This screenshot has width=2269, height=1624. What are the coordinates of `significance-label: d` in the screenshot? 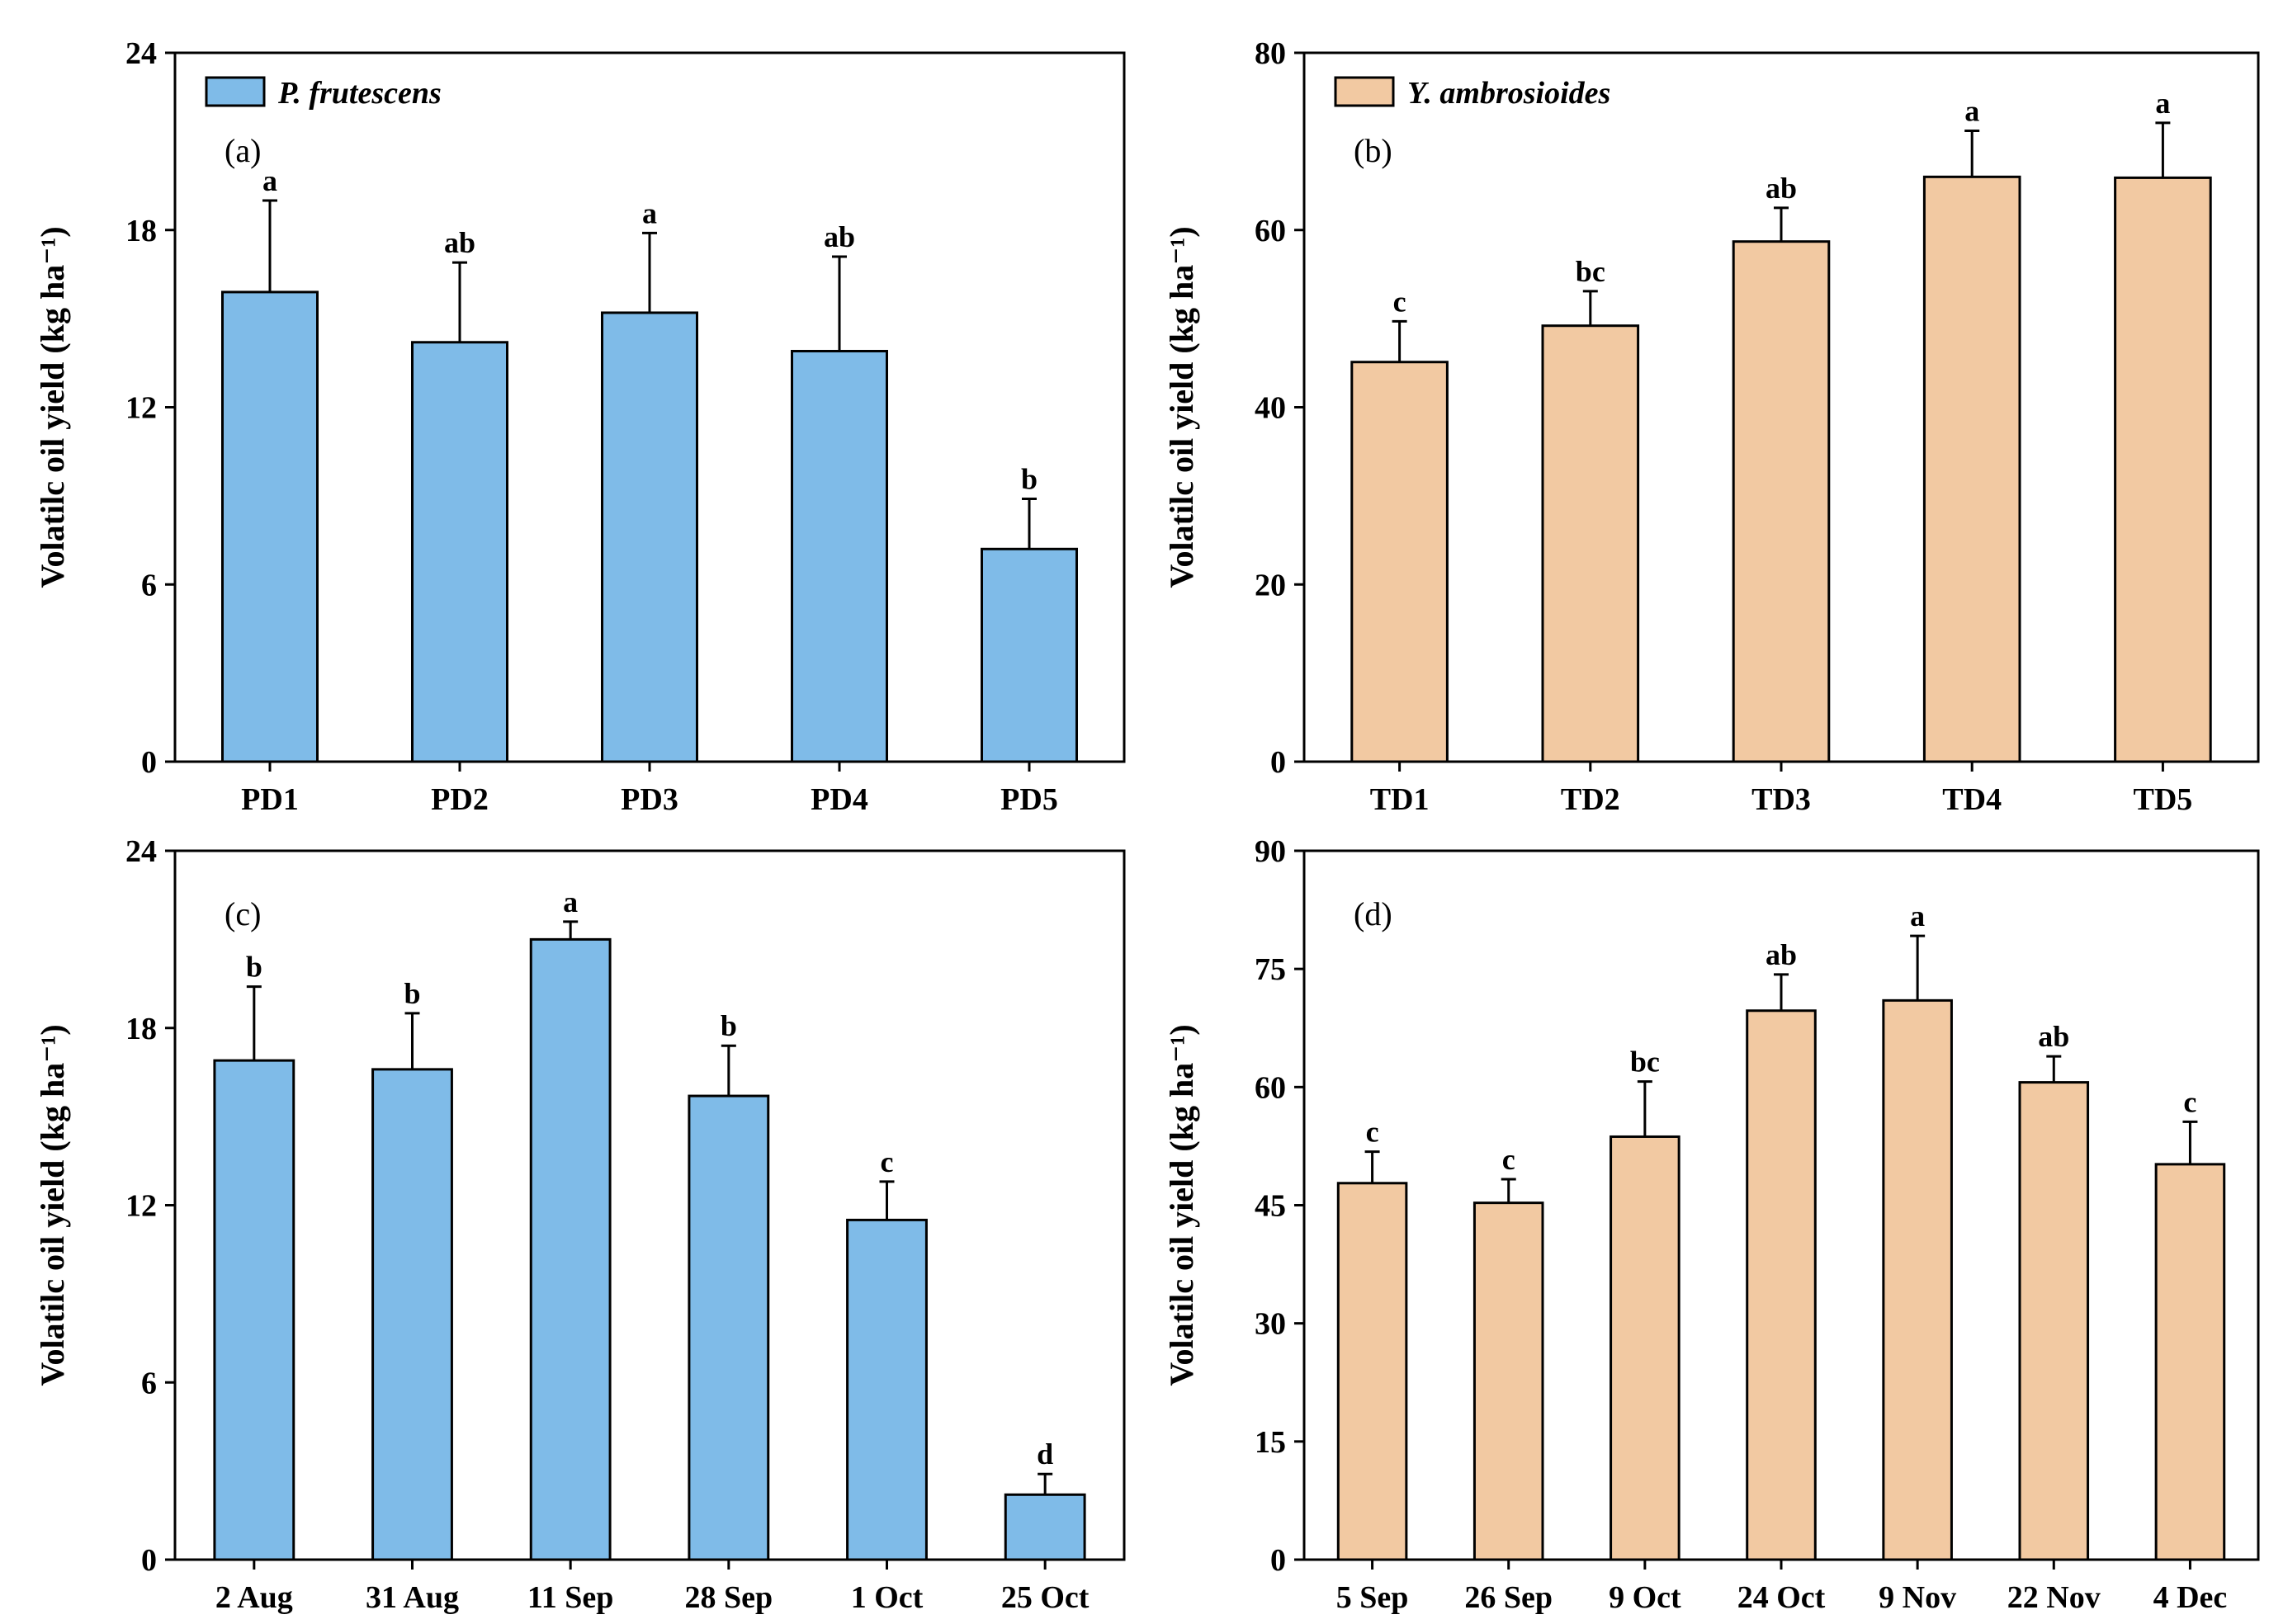 It's located at (1045, 1454).